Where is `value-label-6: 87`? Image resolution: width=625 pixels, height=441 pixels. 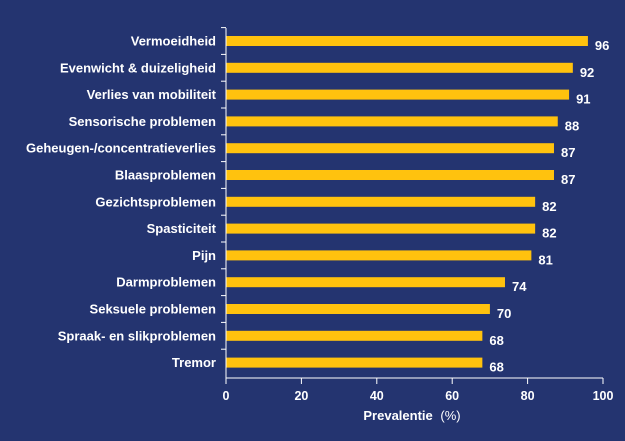 value-label-6: 87 is located at coordinates (568, 179).